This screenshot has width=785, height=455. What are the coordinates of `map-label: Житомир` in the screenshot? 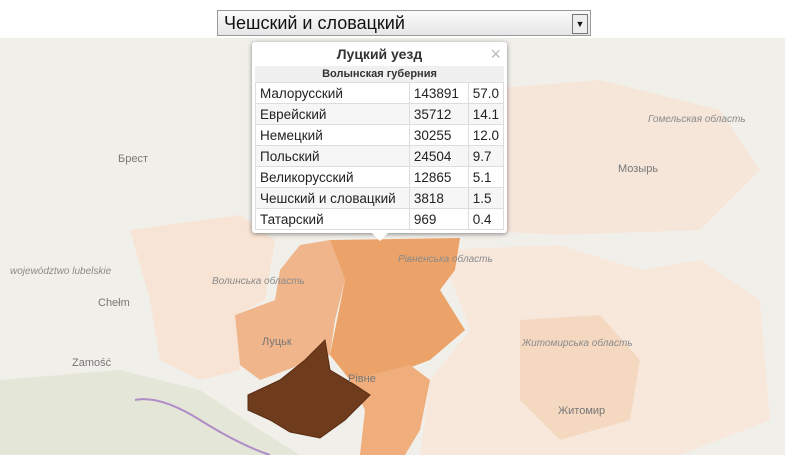 It's located at (581, 411).